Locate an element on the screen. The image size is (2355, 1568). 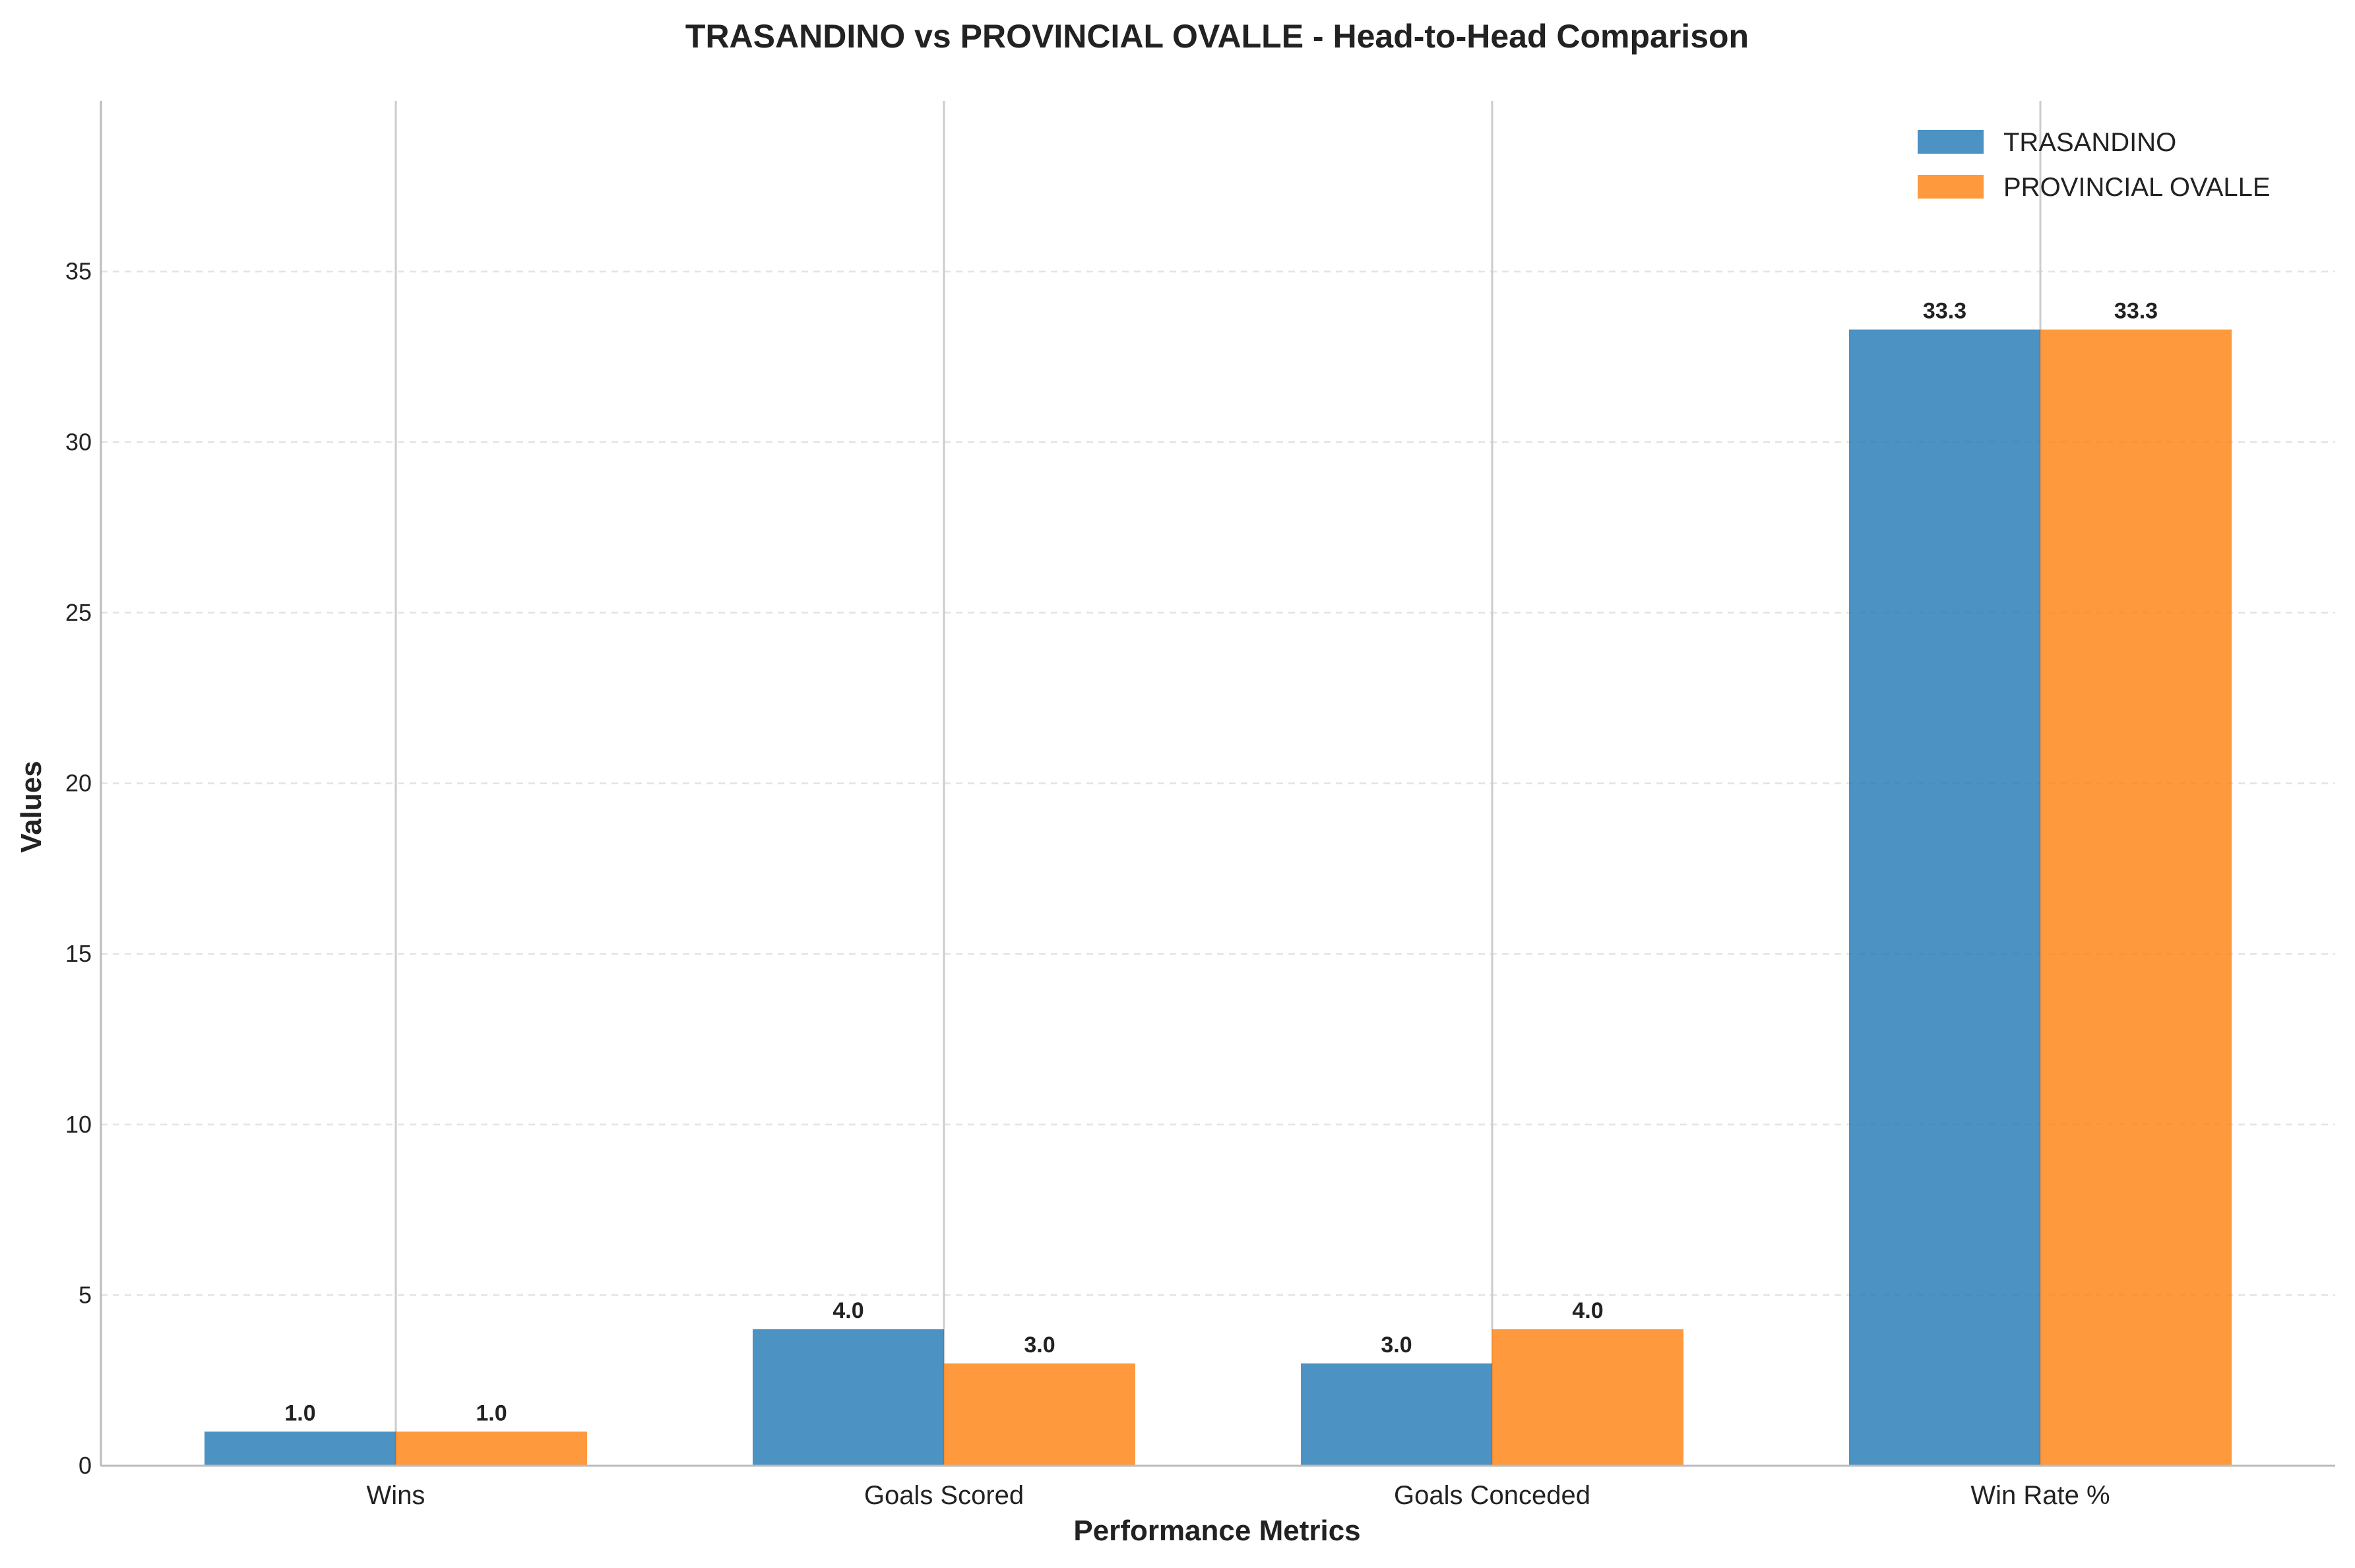
value-label-1-0: 1.0 is located at coordinates (491, 1413).